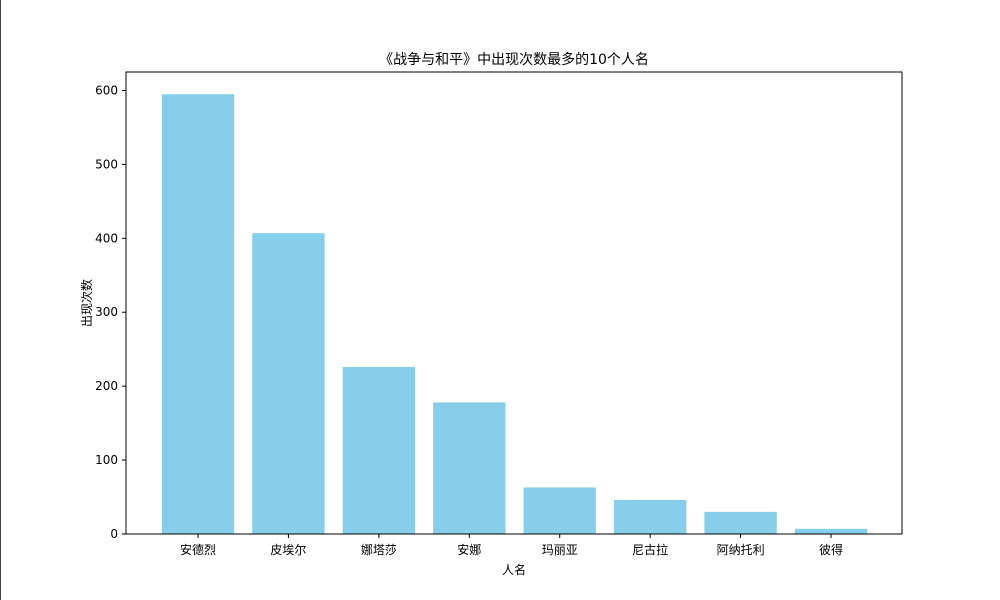 This screenshot has height=600, width=1000. I want to click on x-axis: 安德烈 皮埃尔 娜塔莎 安娜 玛丽亚 尼古拉 阿纳托利 彼得, so click(511, 545).